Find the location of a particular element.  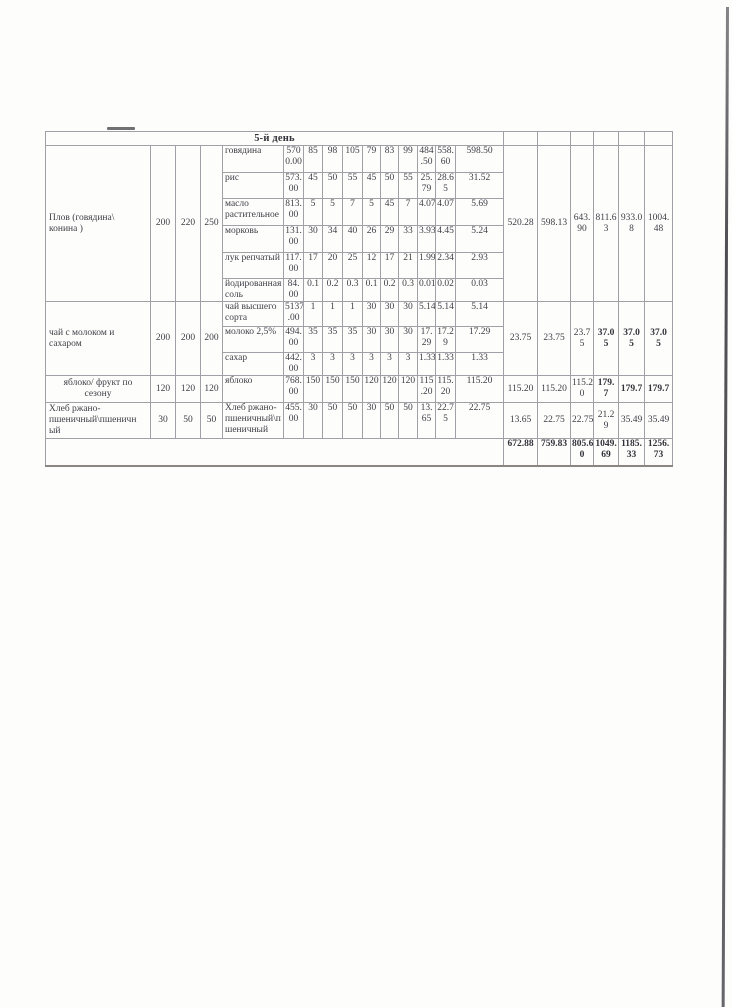

gross-cell: 570 0.00 is located at coordinates (293, 159).